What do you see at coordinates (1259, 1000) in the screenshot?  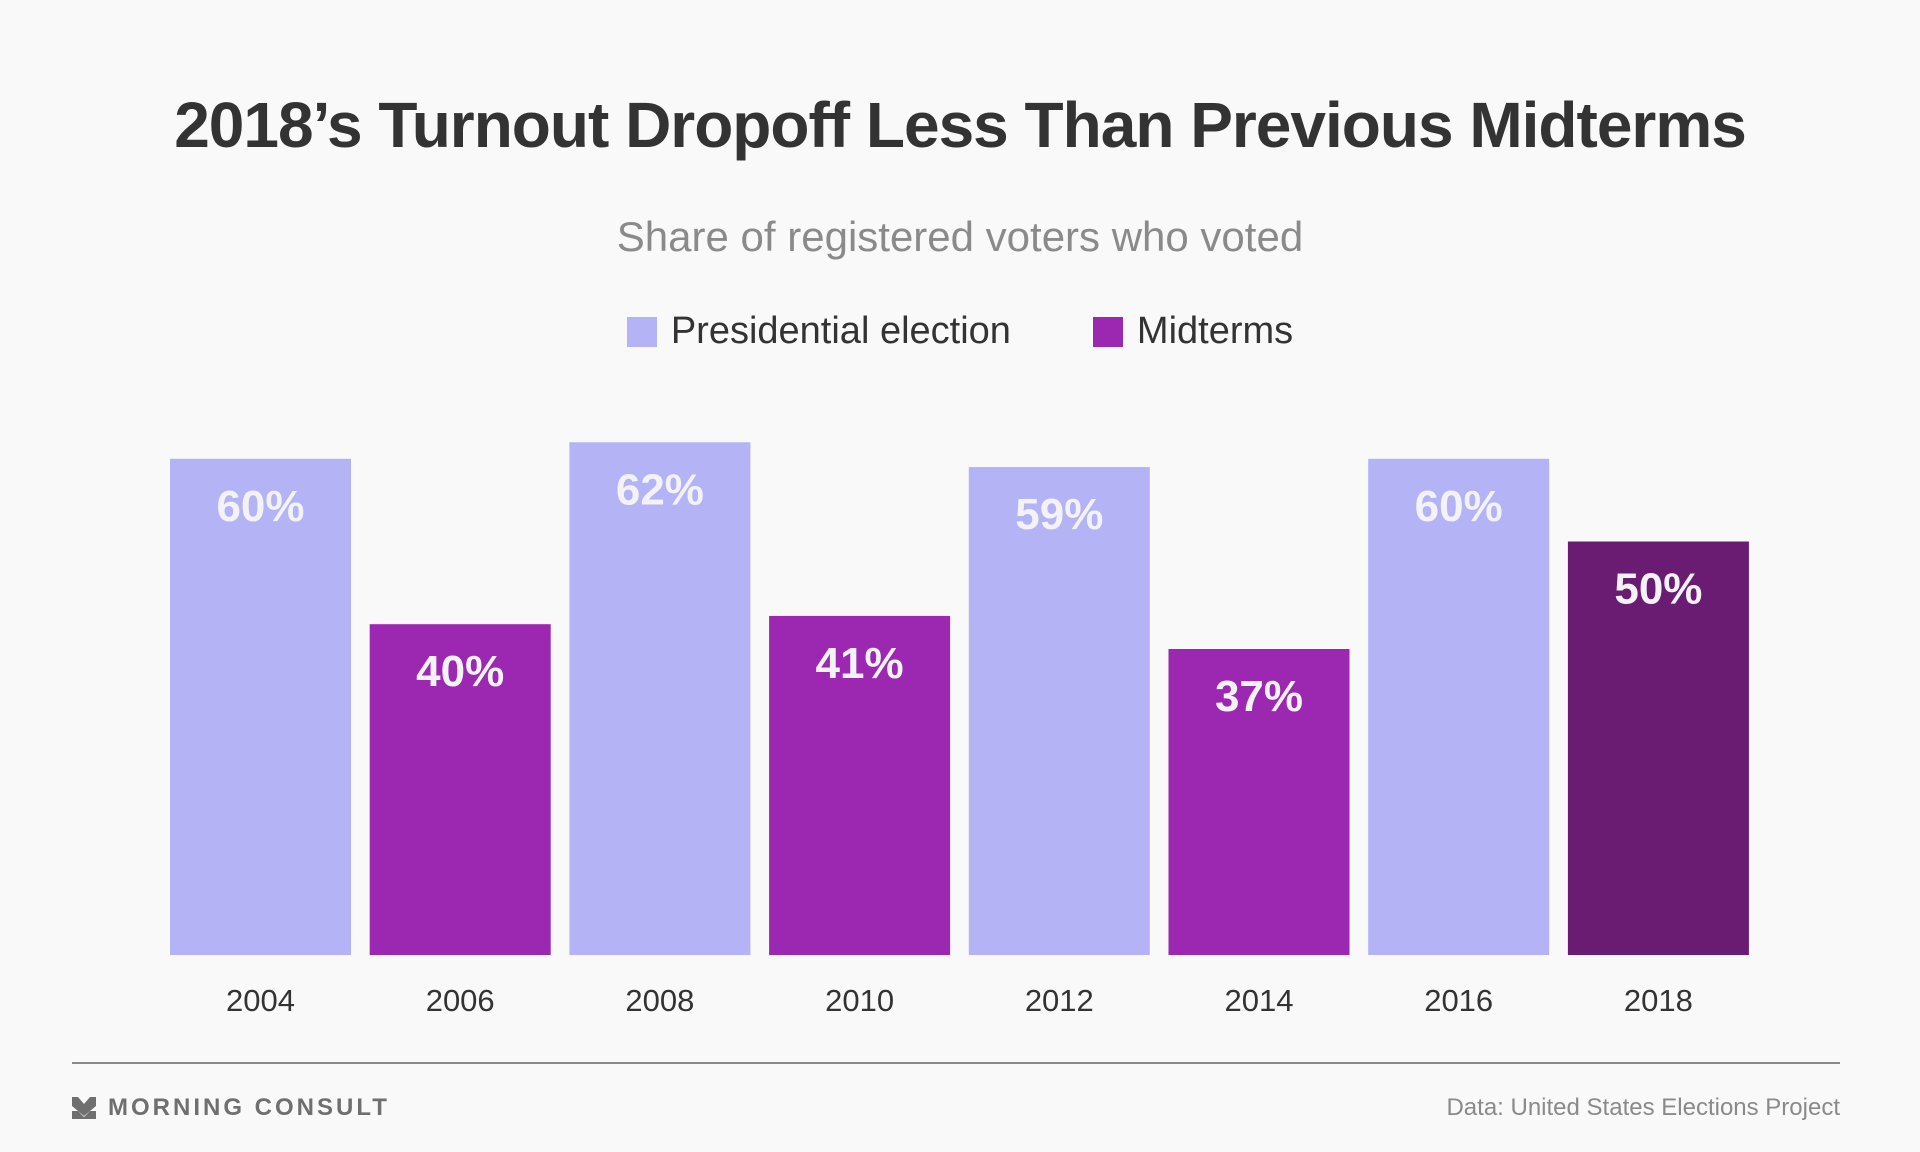 I see `x-tick-label-2014: 2014` at bounding box center [1259, 1000].